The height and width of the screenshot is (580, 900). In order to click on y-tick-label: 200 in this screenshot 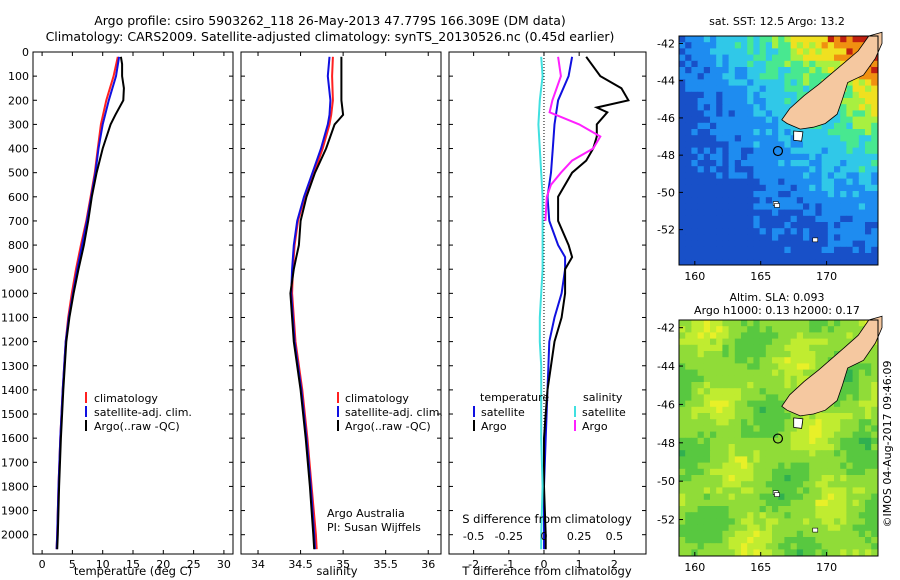, I will do `click(18, 100)`.